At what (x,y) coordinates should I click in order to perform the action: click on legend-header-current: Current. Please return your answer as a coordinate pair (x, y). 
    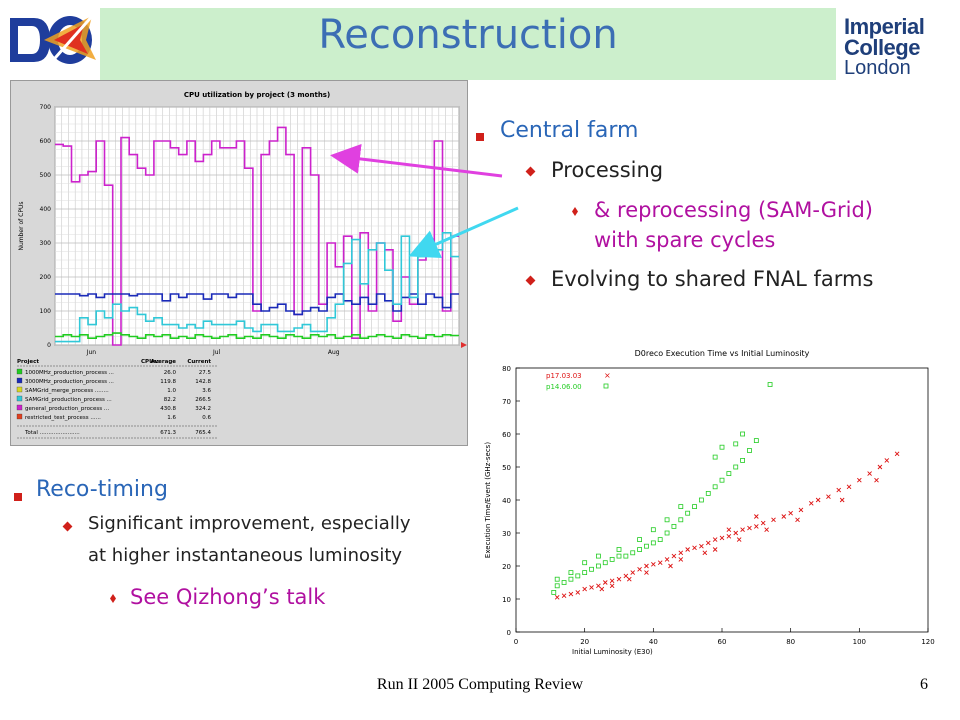
    Looking at the image, I should click on (199, 362).